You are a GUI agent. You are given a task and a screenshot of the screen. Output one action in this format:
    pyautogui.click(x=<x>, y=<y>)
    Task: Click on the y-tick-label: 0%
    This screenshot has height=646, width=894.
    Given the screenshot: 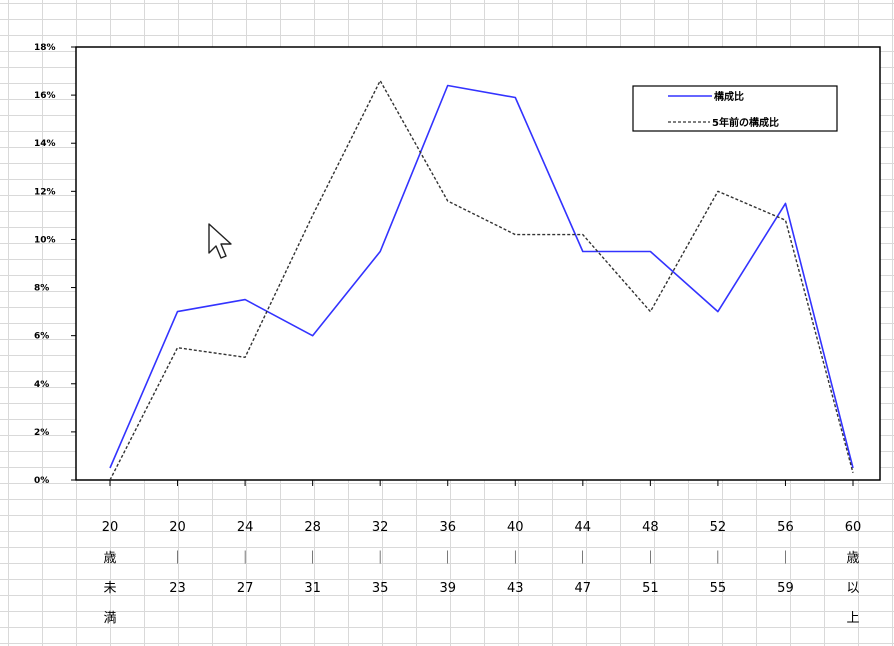 What is the action you would take?
    pyautogui.click(x=41, y=481)
    